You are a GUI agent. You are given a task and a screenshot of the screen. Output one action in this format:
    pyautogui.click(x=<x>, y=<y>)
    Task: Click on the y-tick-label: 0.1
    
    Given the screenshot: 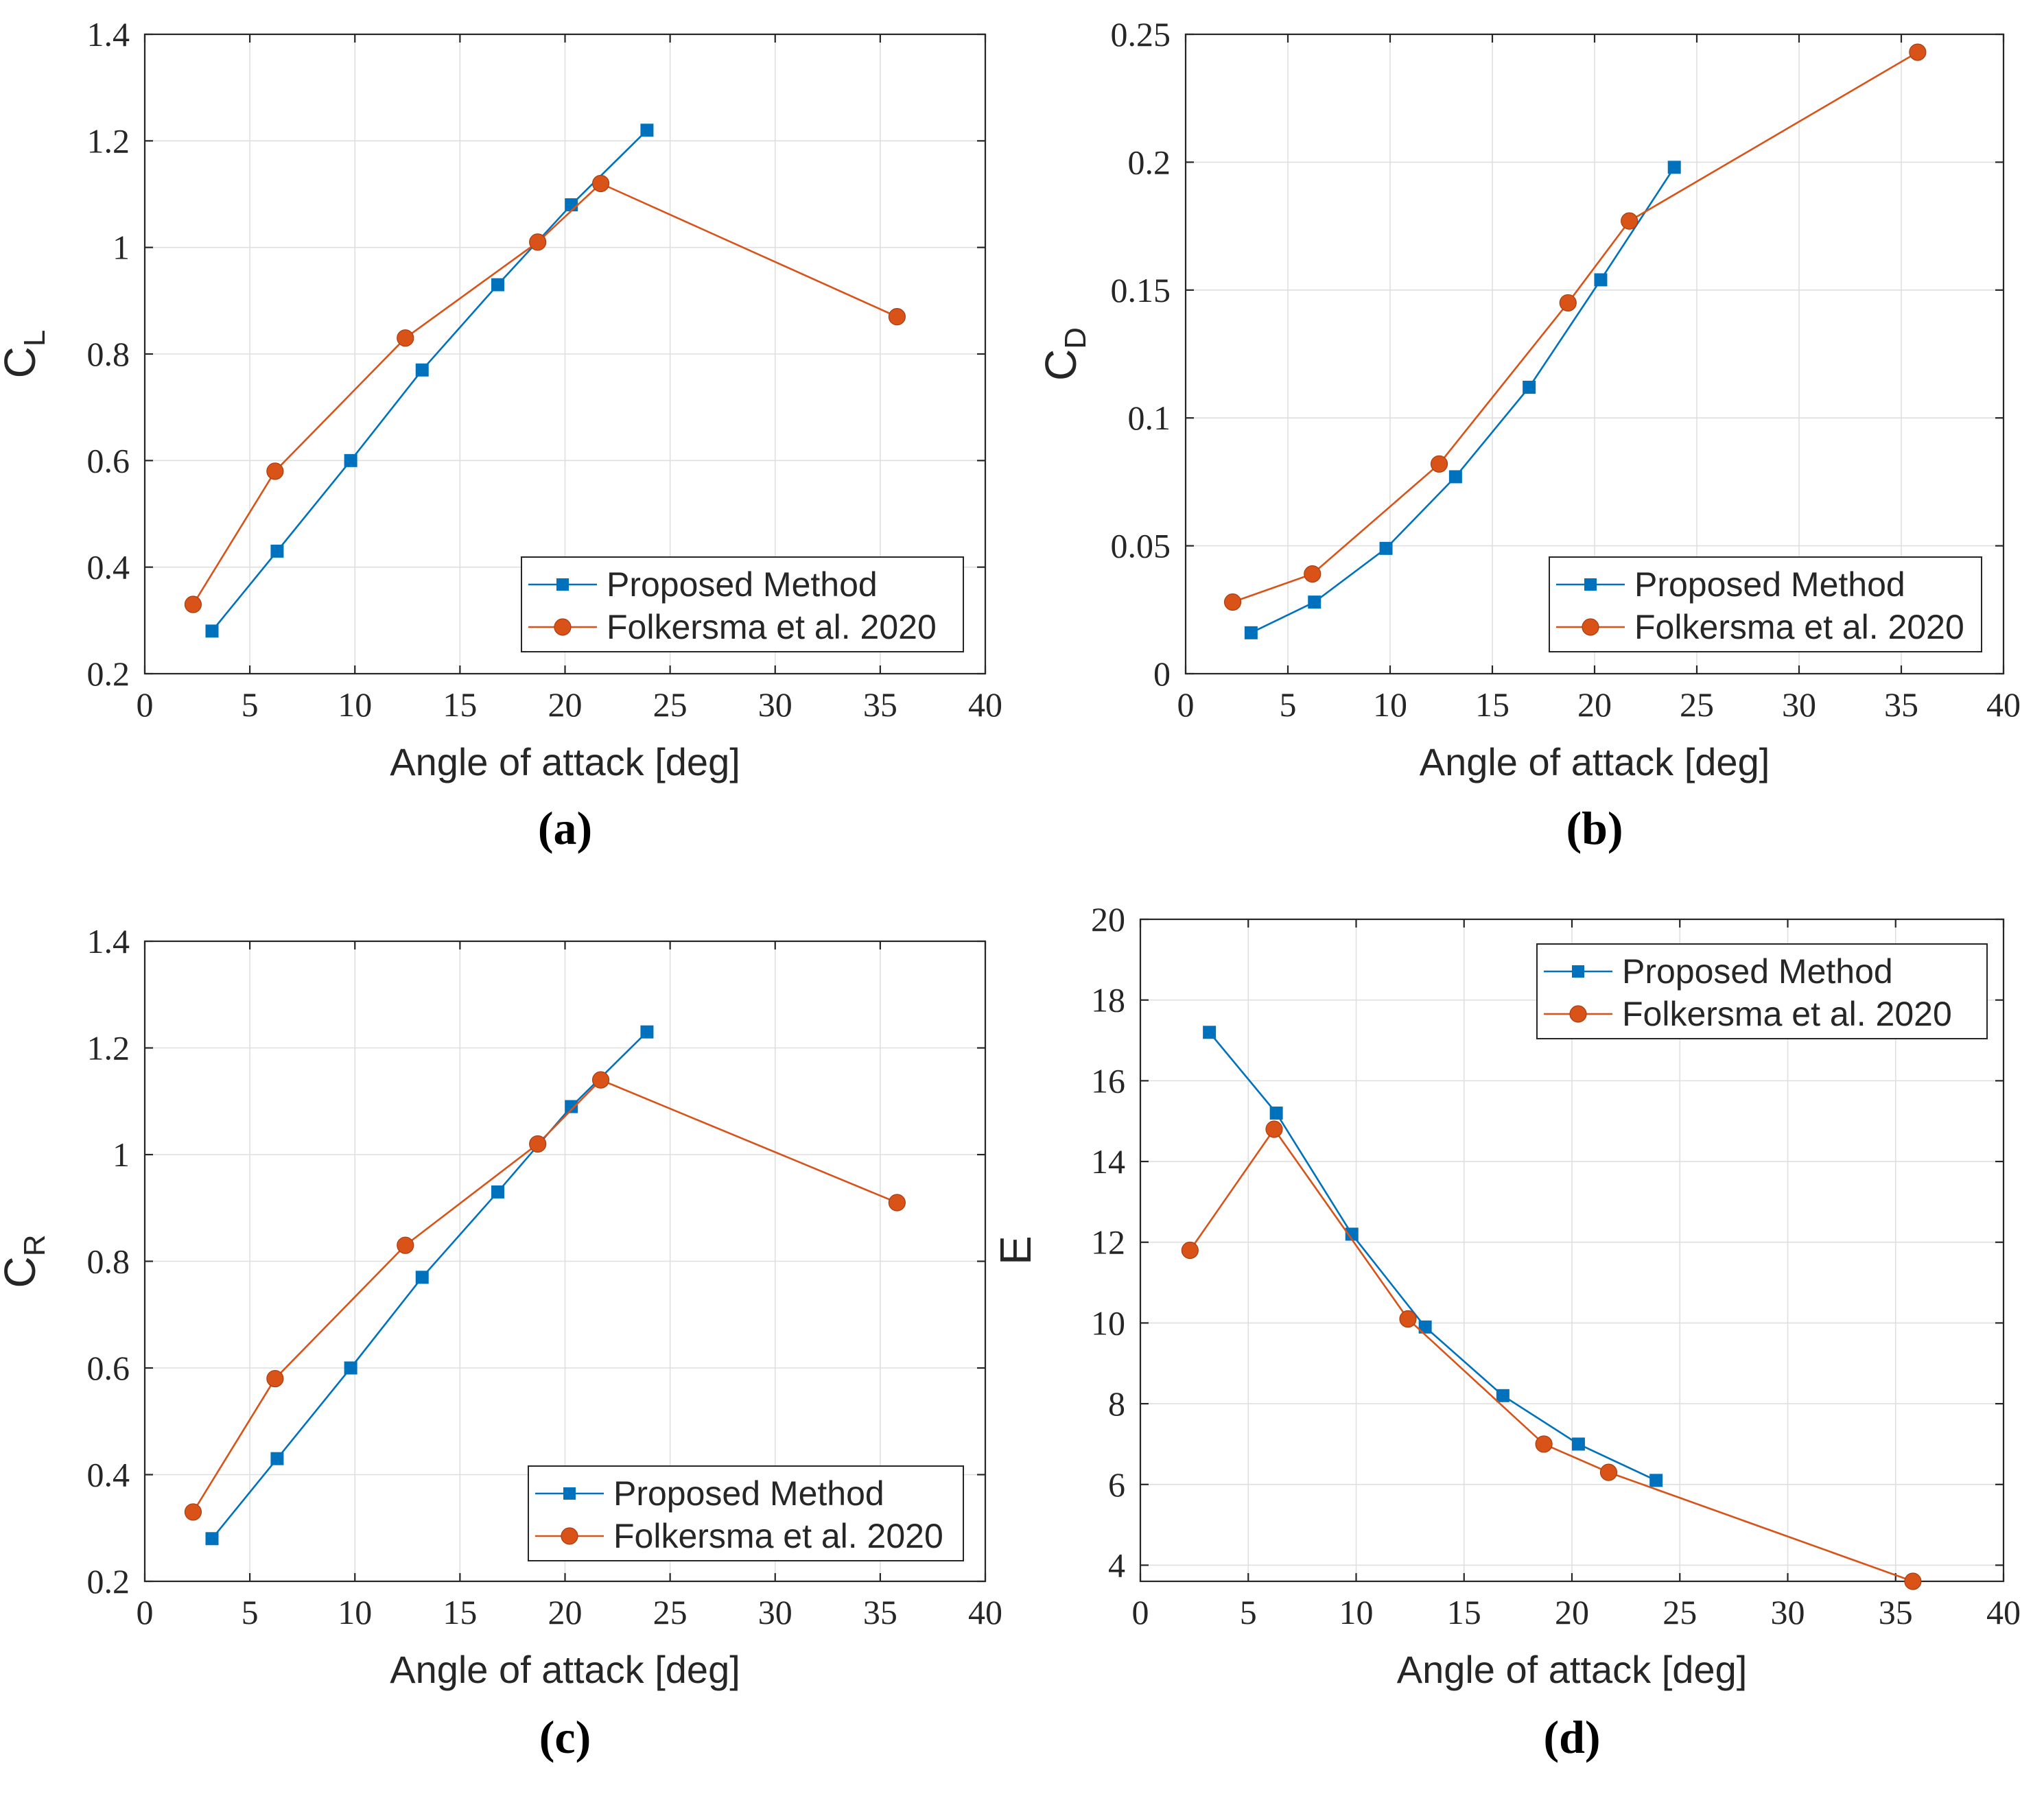 What is the action you would take?
    pyautogui.click(x=1149, y=418)
    